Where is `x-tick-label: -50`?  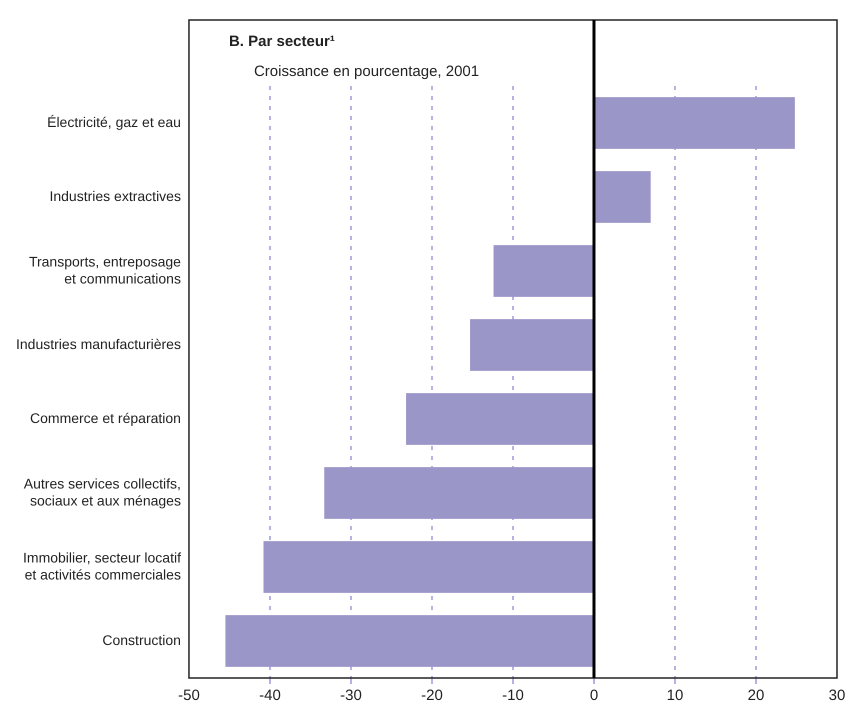 x-tick-label: -50 is located at coordinates (189, 695).